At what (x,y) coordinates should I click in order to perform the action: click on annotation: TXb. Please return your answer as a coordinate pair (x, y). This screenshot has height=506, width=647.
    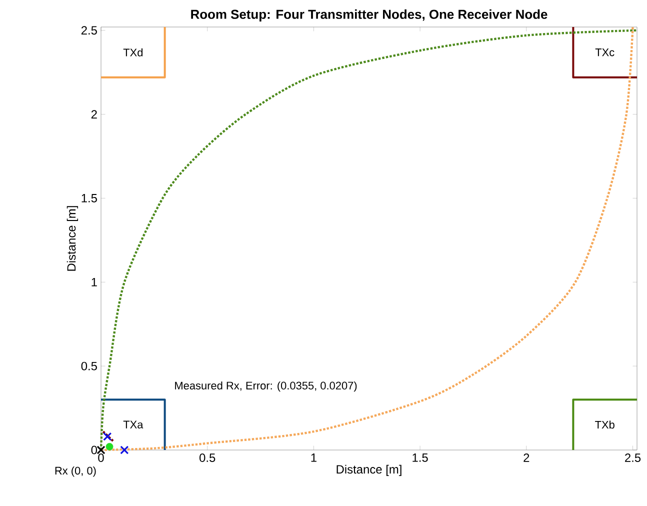
    Looking at the image, I should click on (604, 424).